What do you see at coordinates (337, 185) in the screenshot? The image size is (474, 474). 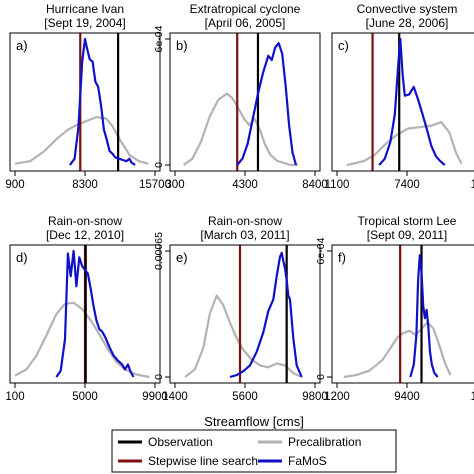 I see `x-tick-label: 1100` at bounding box center [337, 185].